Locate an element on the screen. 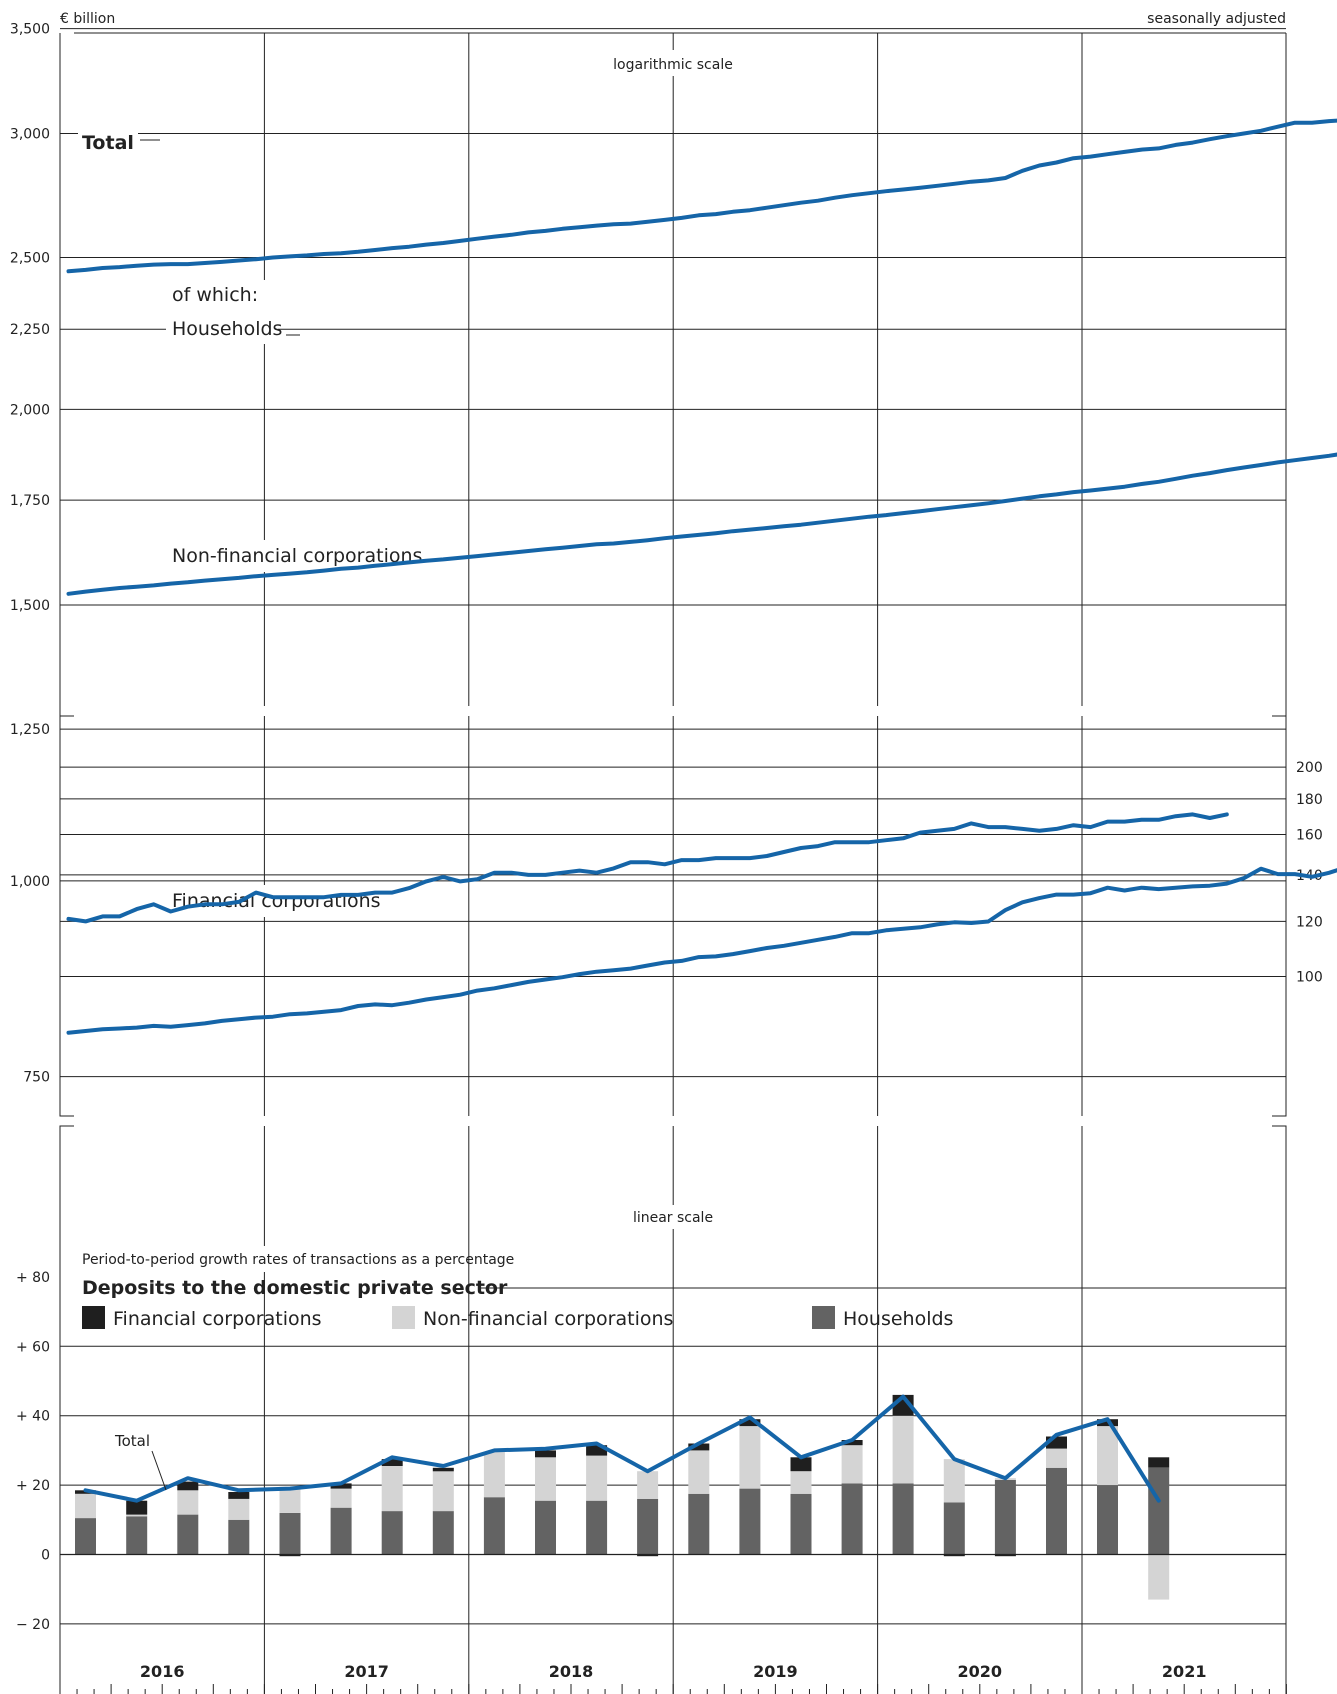 The image size is (1337, 1694). bar-series is located at coordinates (673, 1497).